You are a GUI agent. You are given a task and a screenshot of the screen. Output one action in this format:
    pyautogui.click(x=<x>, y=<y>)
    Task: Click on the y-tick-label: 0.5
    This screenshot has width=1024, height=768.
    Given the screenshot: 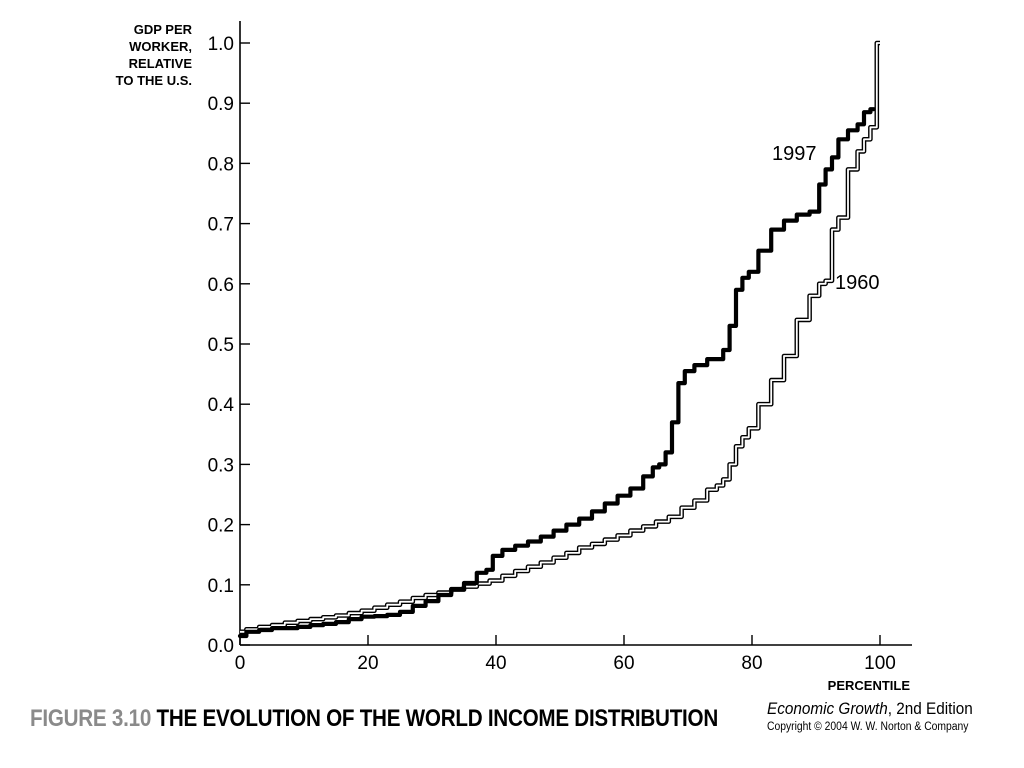 What is the action you would take?
    pyautogui.click(x=221, y=345)
    